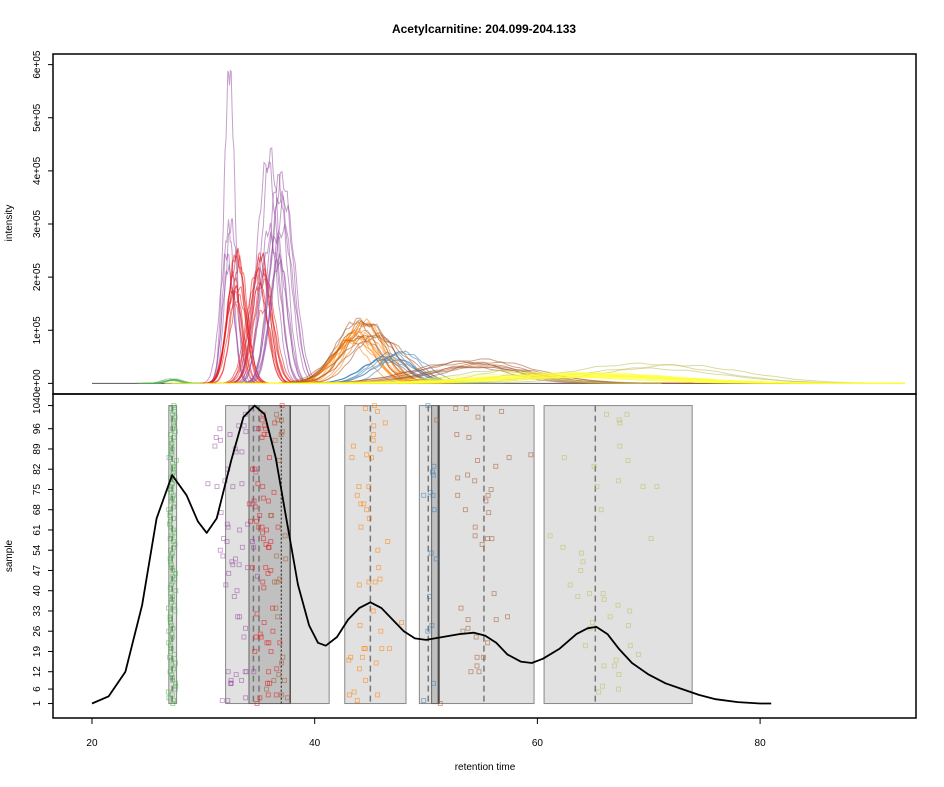 The image size is (944, 787). Describe the element at coordinates (484, 29) in the screenshot. I see `chart-title: Acetylcarnitine: 204.099-204.133` at that location.